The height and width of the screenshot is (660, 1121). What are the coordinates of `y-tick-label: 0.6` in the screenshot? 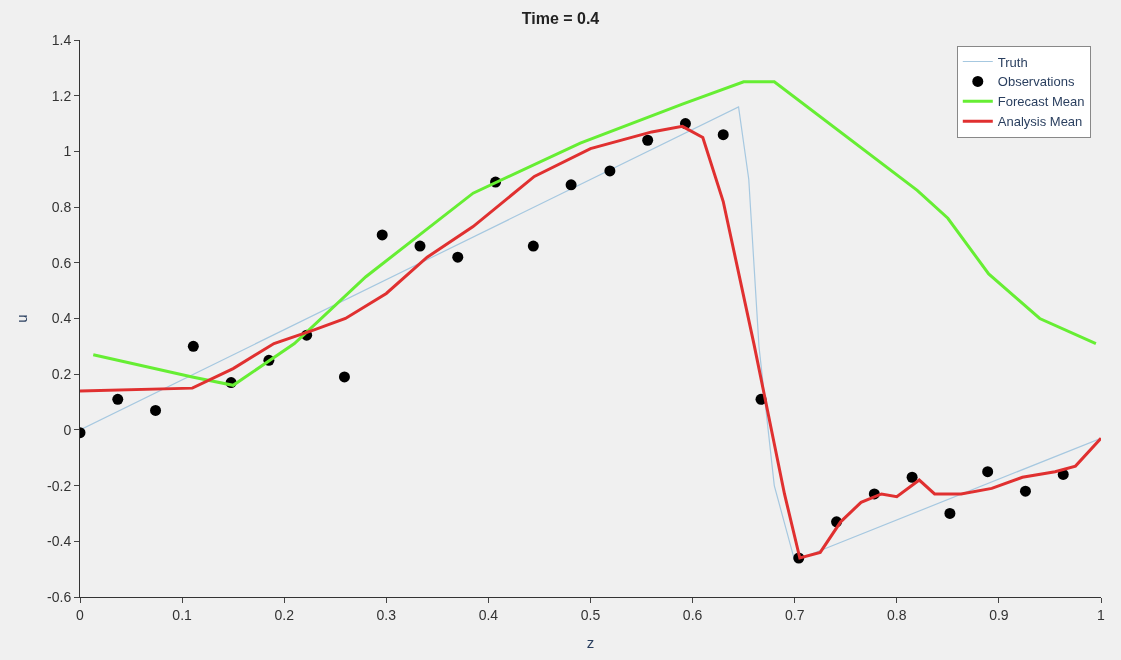 It's located at (61, 262).